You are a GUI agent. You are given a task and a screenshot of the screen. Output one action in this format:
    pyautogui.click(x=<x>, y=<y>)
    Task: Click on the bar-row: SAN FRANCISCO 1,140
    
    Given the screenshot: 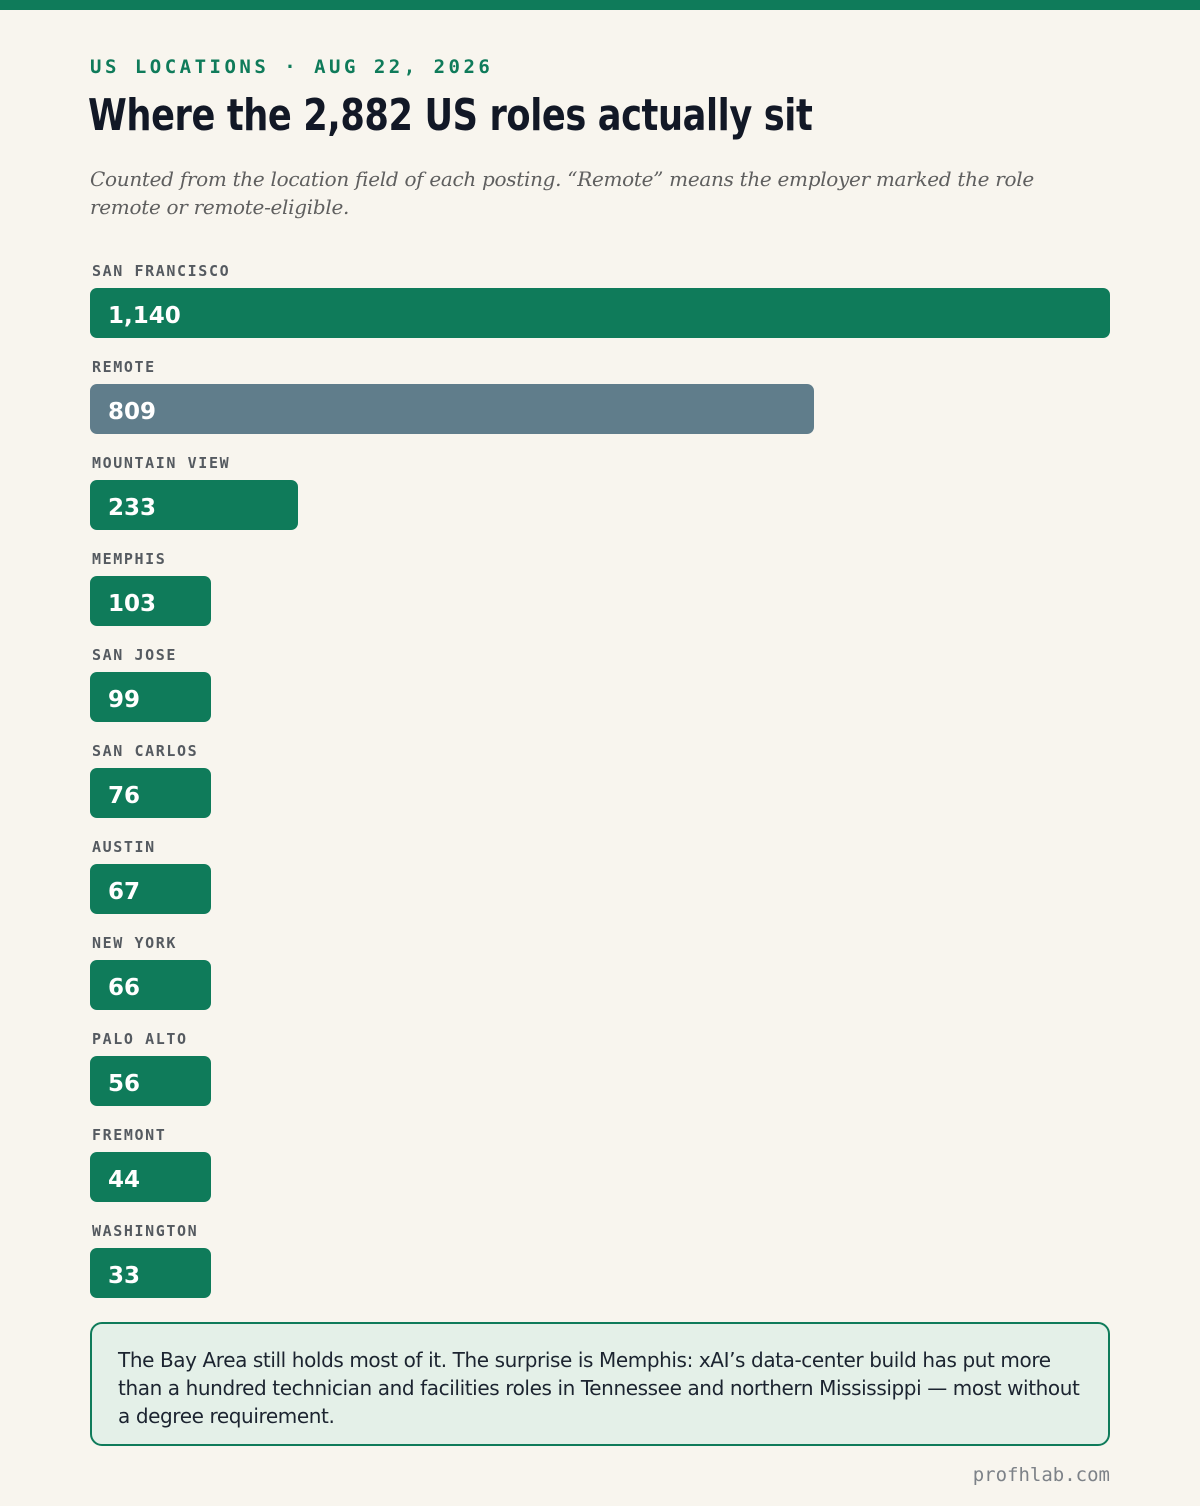 What is the action you would take?
    pyautogui.click(x=600, y=306)
    